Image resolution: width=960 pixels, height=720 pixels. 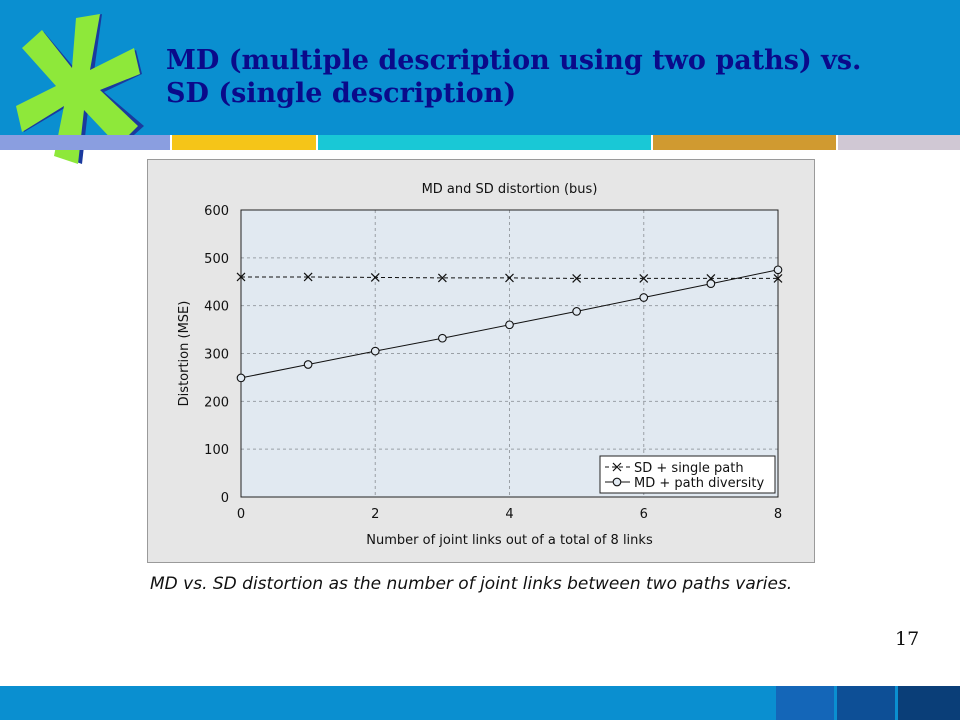 I want to click on legend-box, so click(x=687, y=474).